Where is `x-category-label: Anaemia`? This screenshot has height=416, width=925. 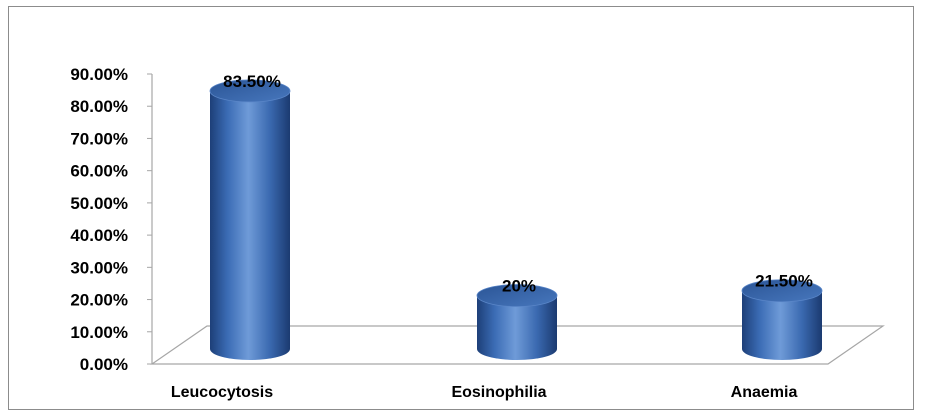 x-category-label: Anaemia is located at coordinates (764, 392).